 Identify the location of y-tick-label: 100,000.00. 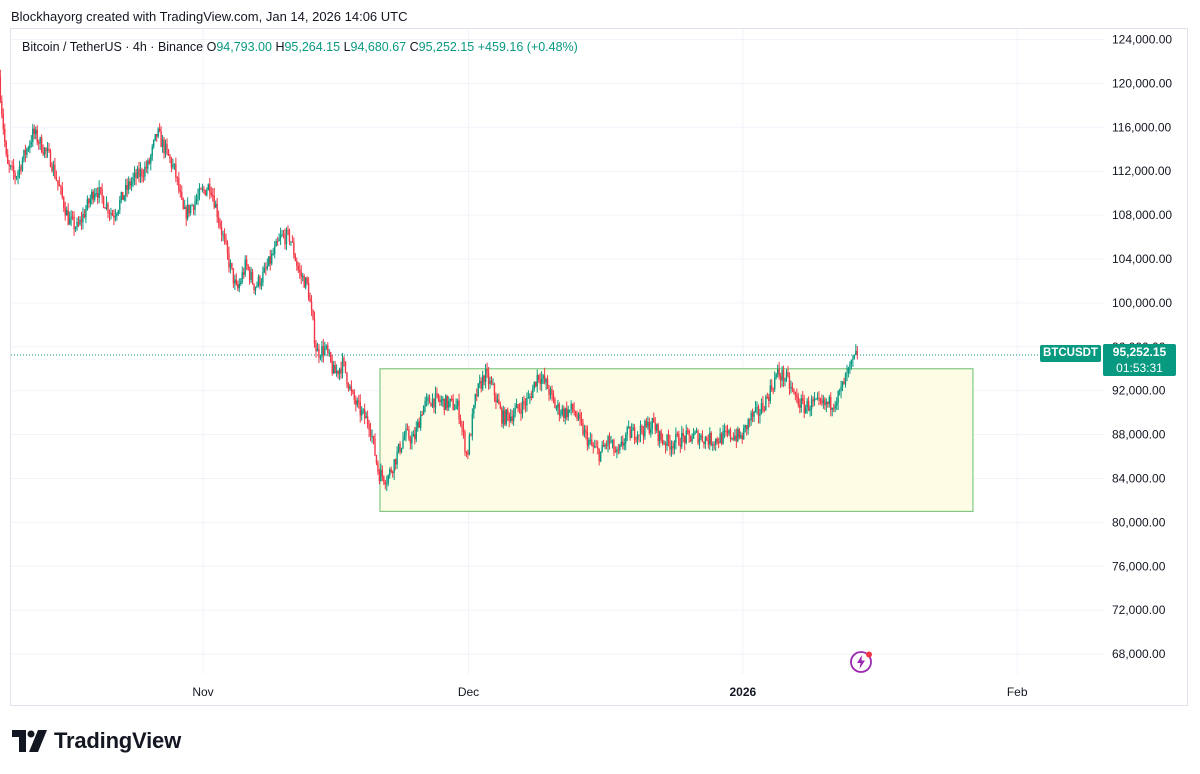
(1142, 303).